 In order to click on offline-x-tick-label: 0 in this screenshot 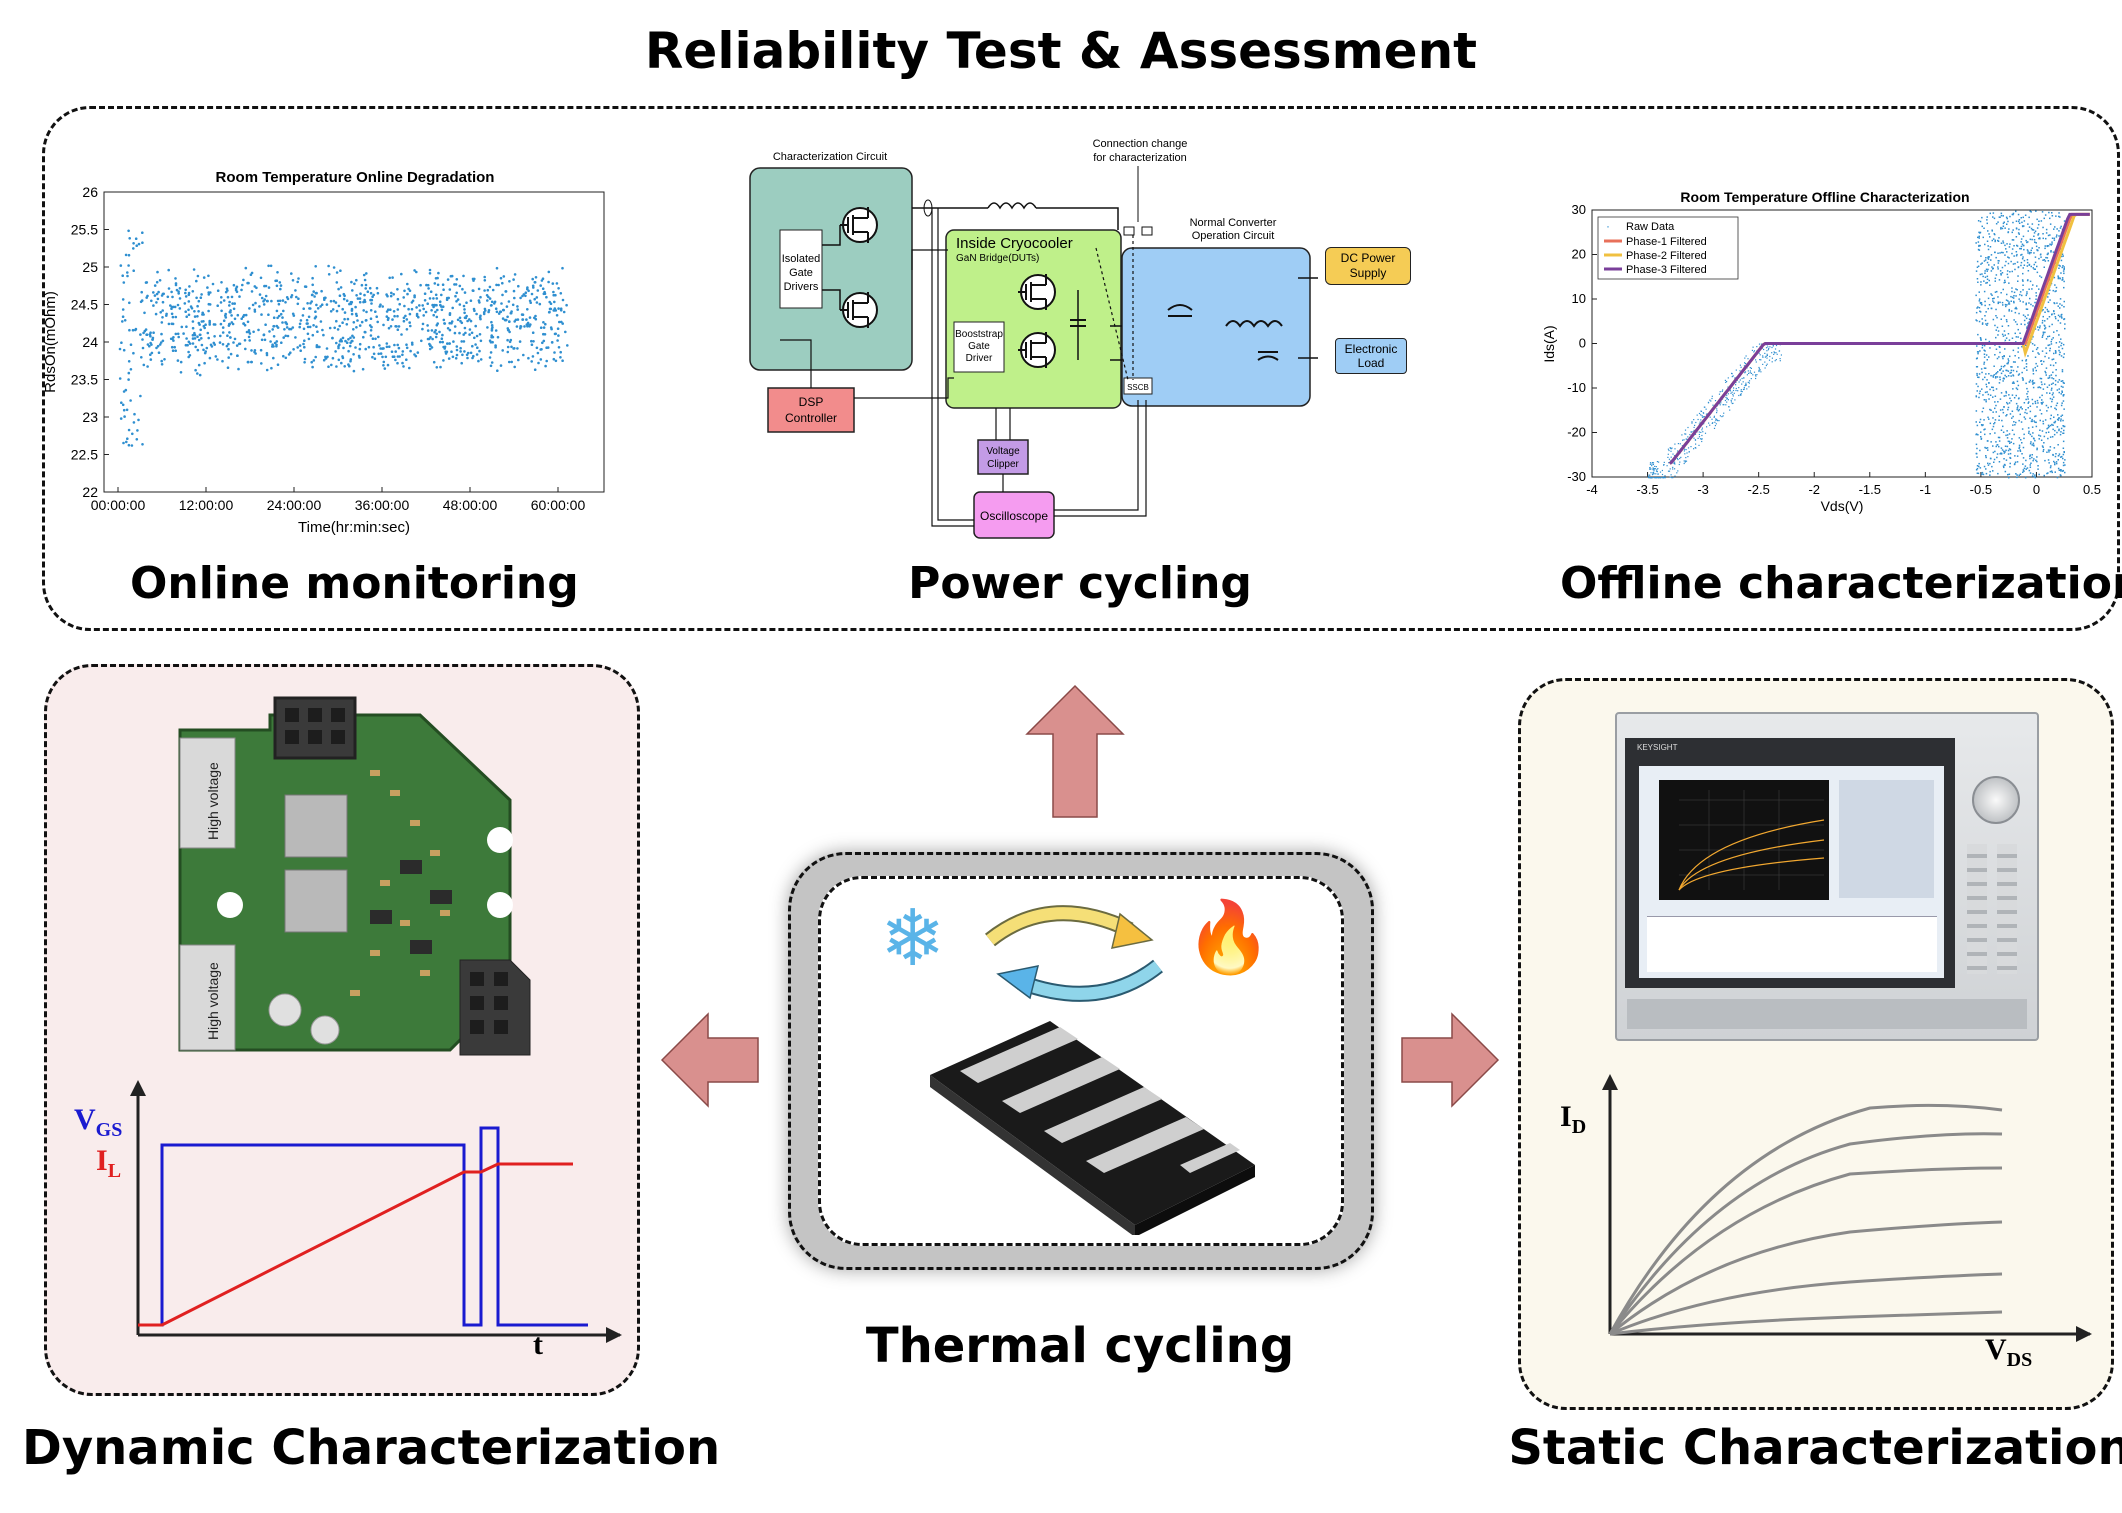, I will do `click(2036, 489)`.